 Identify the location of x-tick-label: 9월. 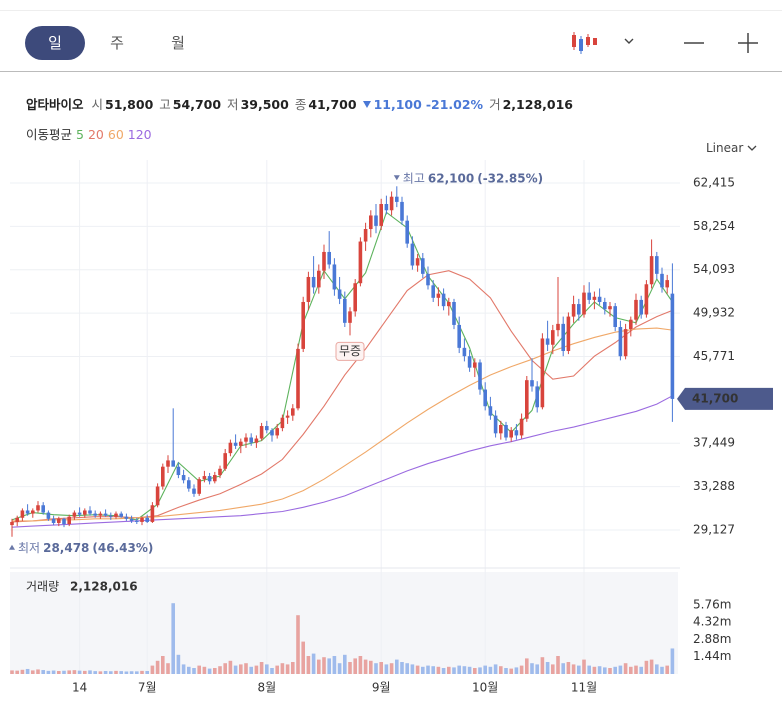
(381, 688).